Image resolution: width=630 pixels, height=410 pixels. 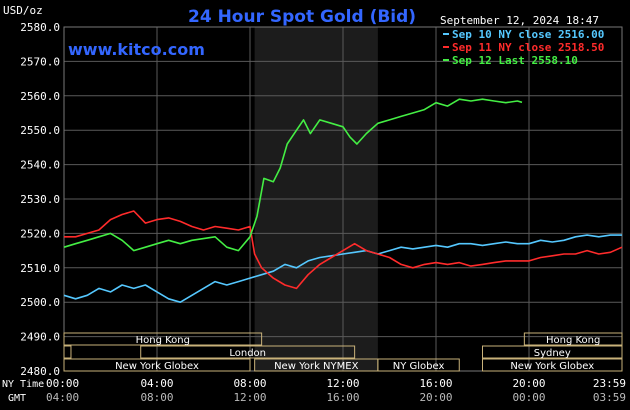 I want to click on y-tick-label: 2560.0, so click(x=40, y=96).